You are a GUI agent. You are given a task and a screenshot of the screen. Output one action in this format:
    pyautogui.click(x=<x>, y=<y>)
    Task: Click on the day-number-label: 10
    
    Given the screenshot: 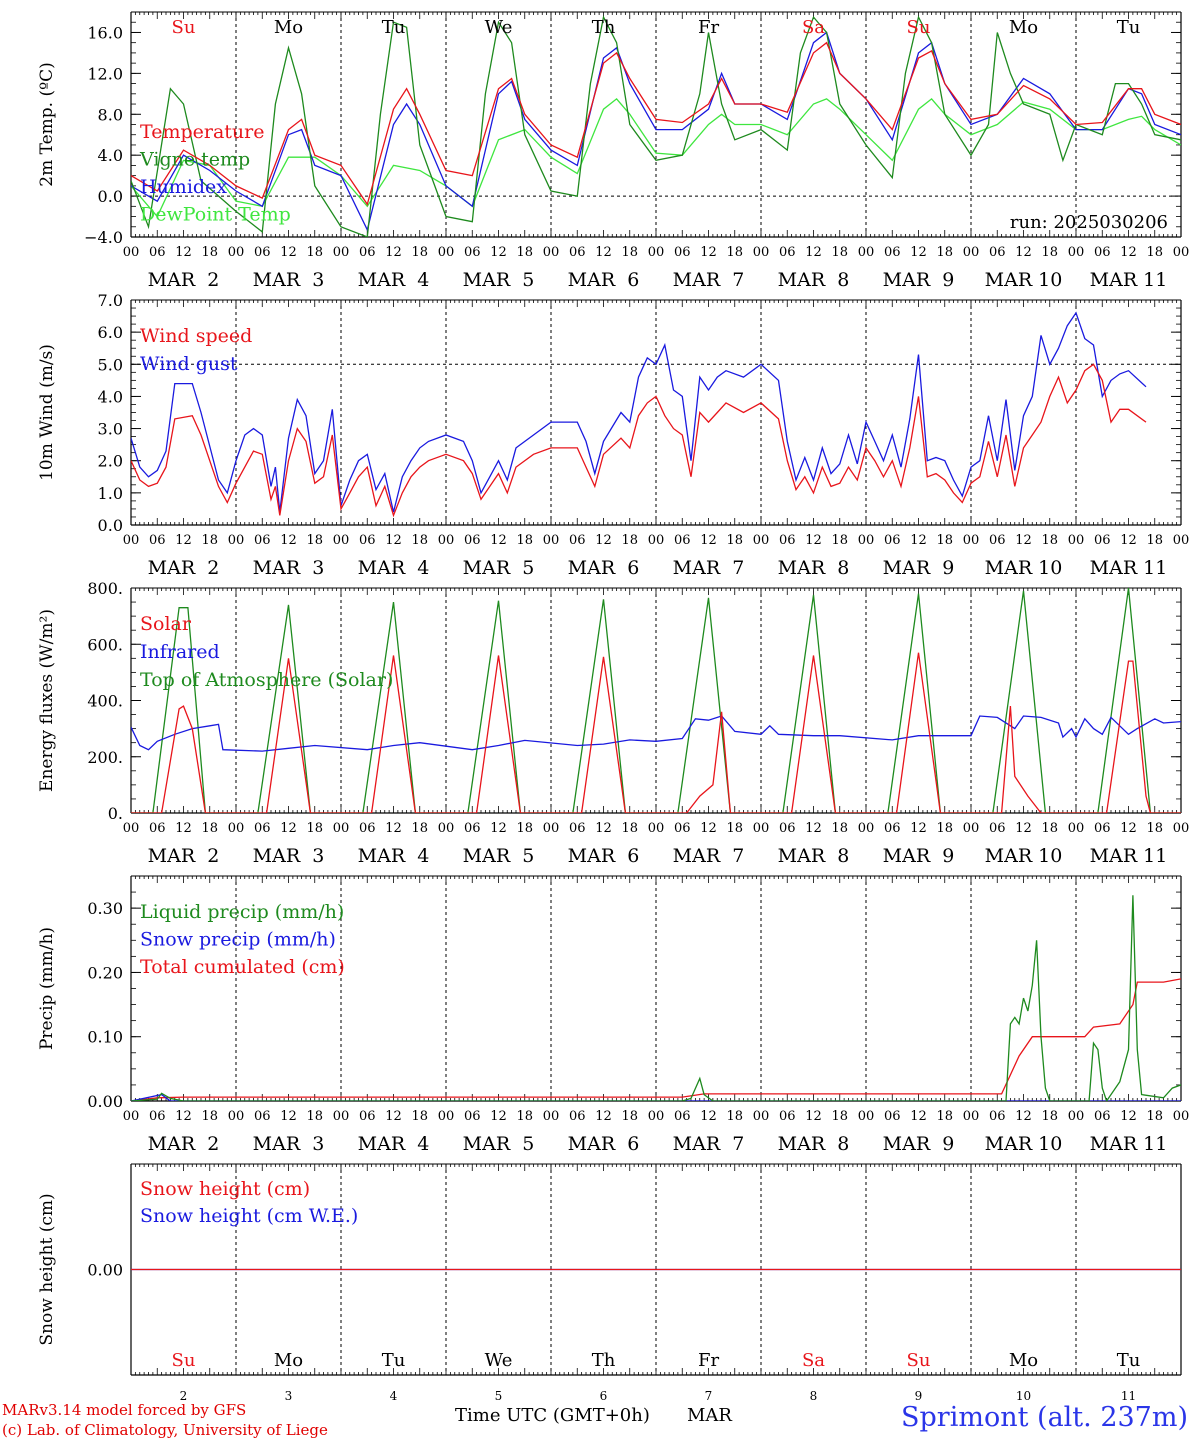 What is the action you would take?
    pyautogui.click(x=1023, y=1396)
    